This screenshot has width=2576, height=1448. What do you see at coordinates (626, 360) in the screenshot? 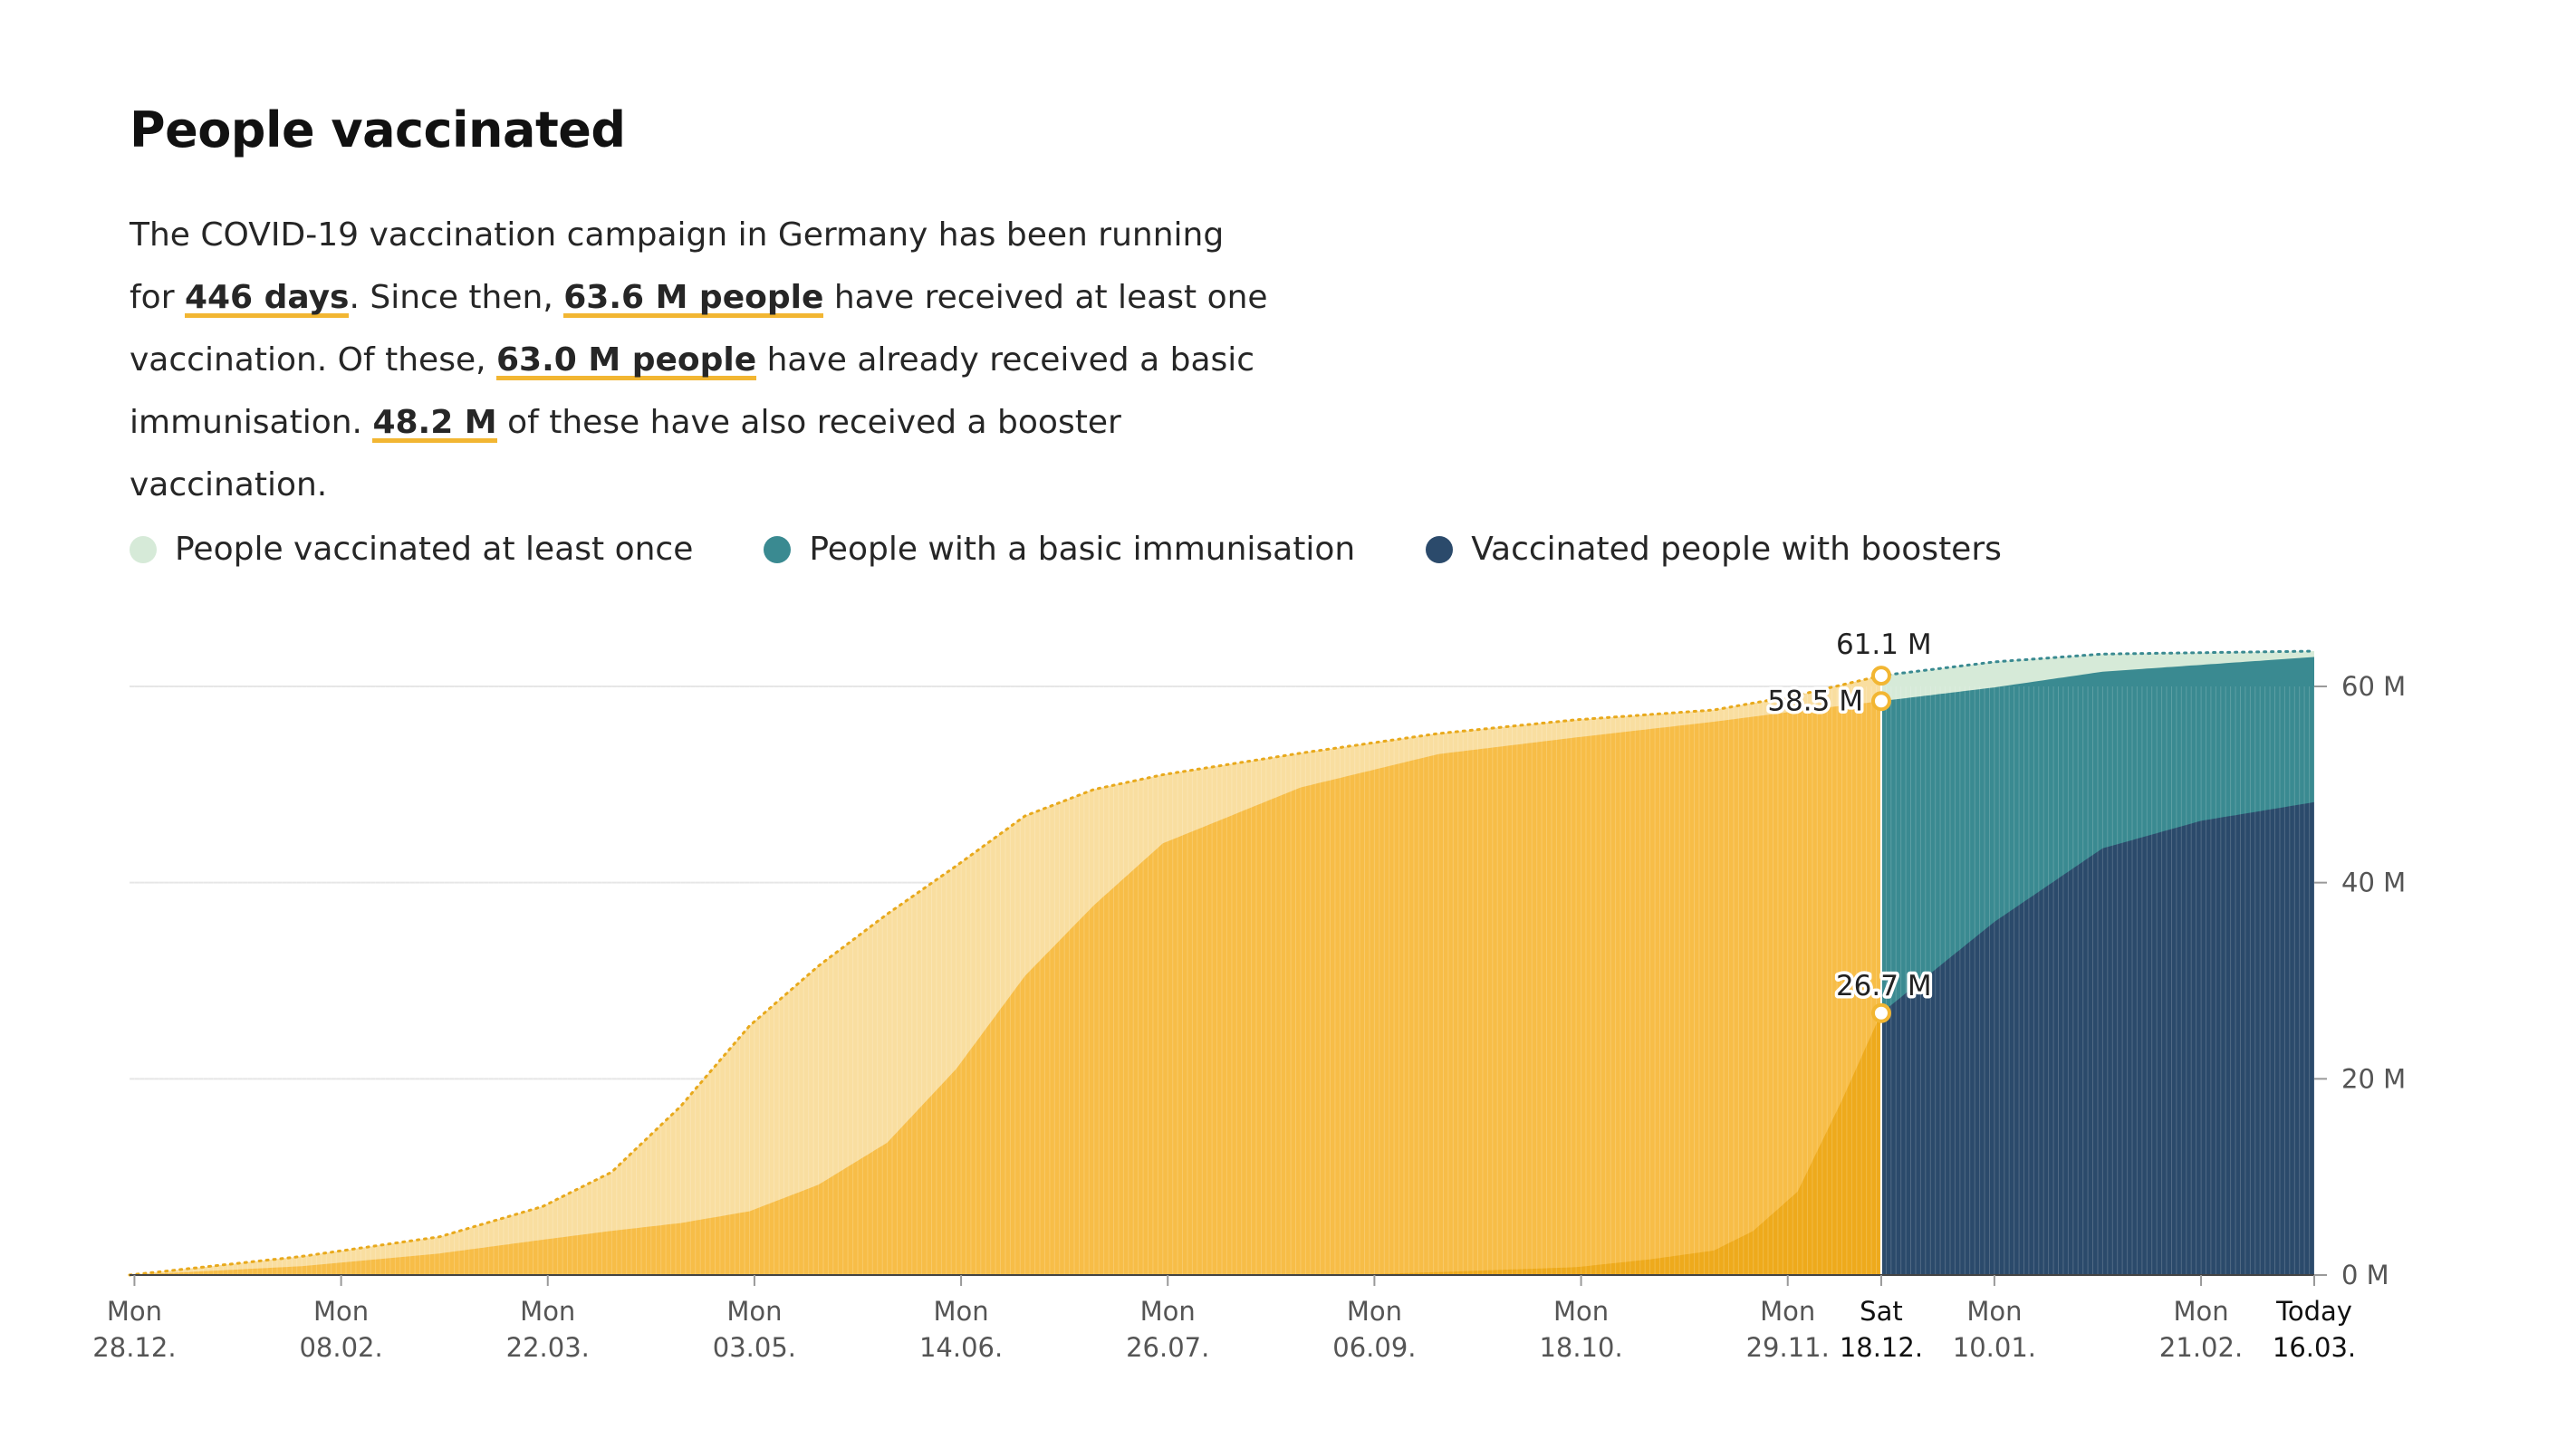
I see `stat-basic-immunisation: 63.0 M people` at bounding box center [626, 360].